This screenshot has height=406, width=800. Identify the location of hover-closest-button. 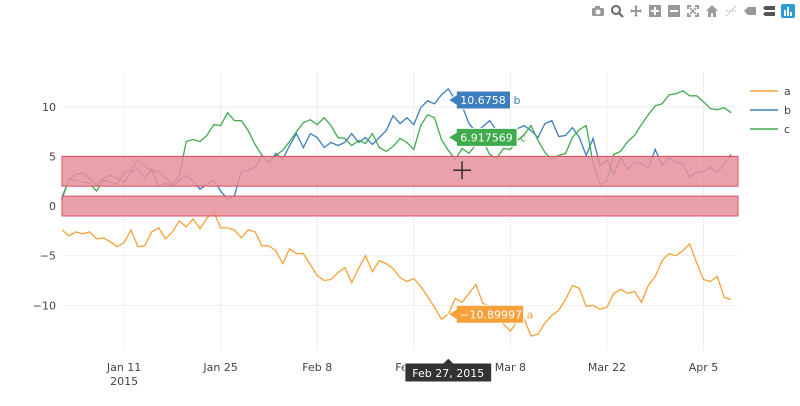
(749, 10).